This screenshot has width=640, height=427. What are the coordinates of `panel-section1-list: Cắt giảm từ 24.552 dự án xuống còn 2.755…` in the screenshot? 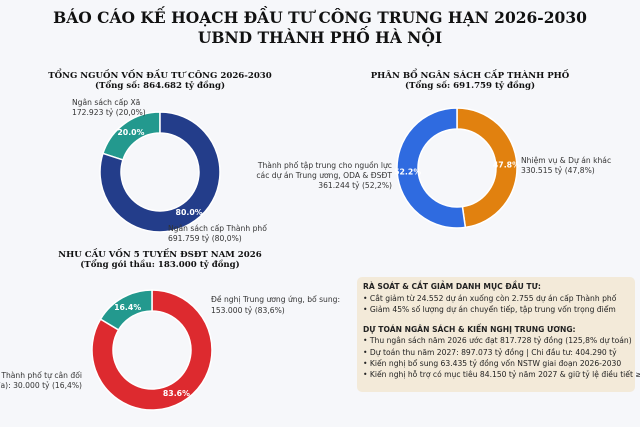 It's located at (496, 304).